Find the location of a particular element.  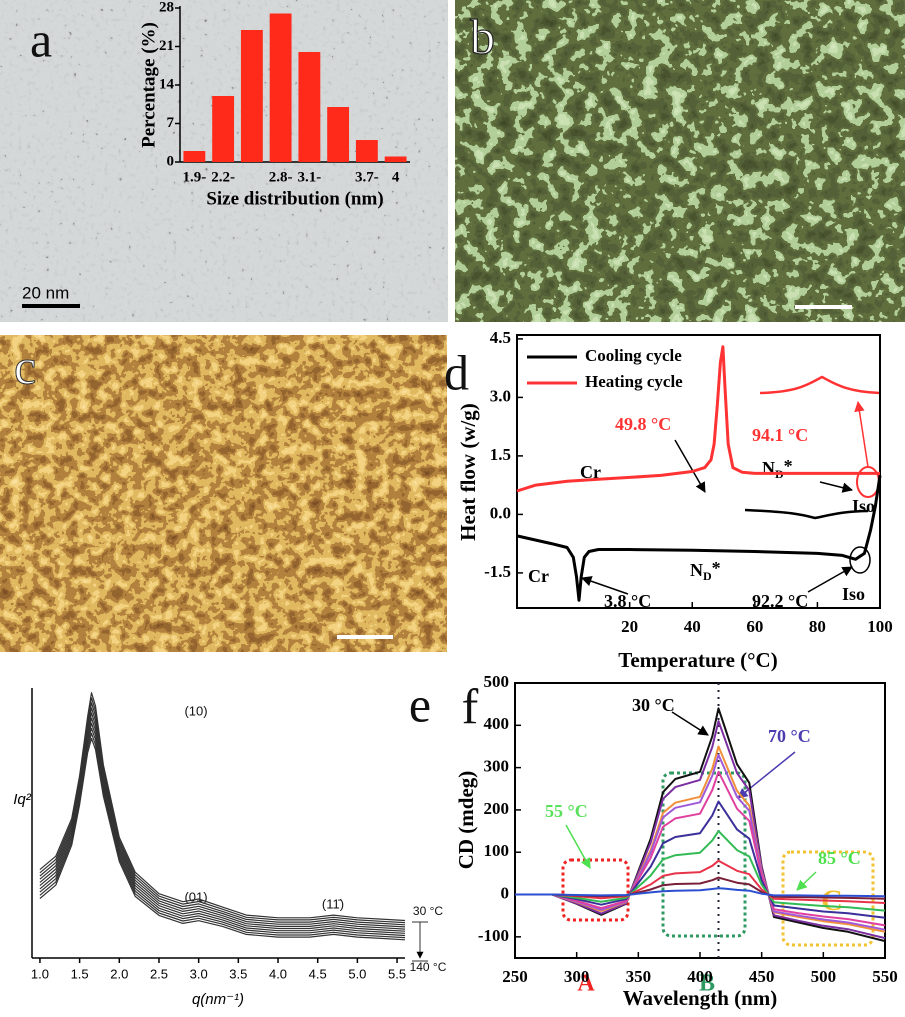

legend-label: Heating cycle is located at coordinates (634, 381).